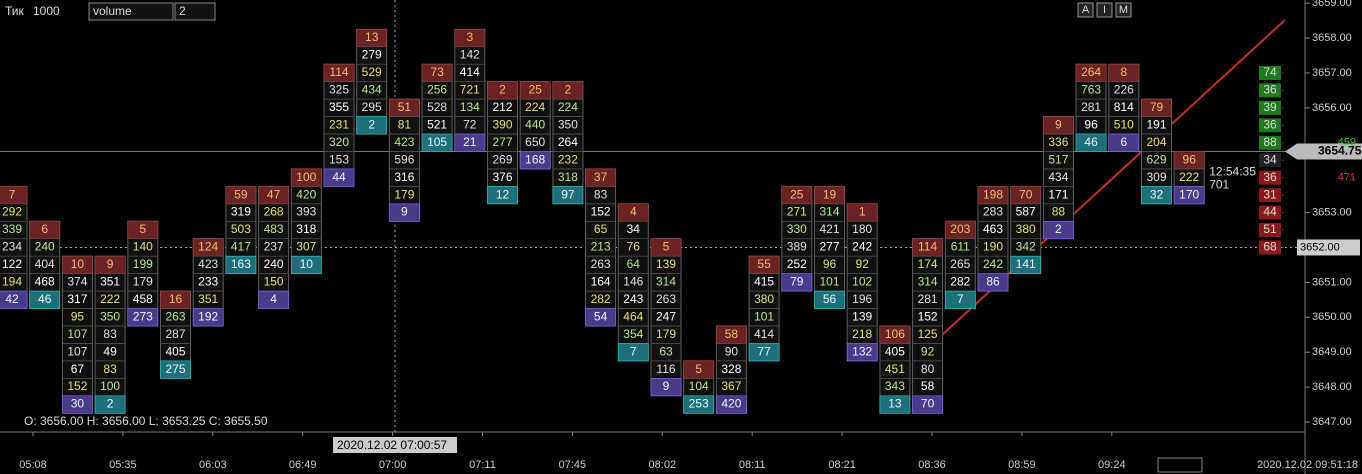 The height and width of the screenshot is (474, 1362). What do you see at coordinates (633, 334) in the screenshot?
I see `cell-value: 354` at bounding box center [633, 334].